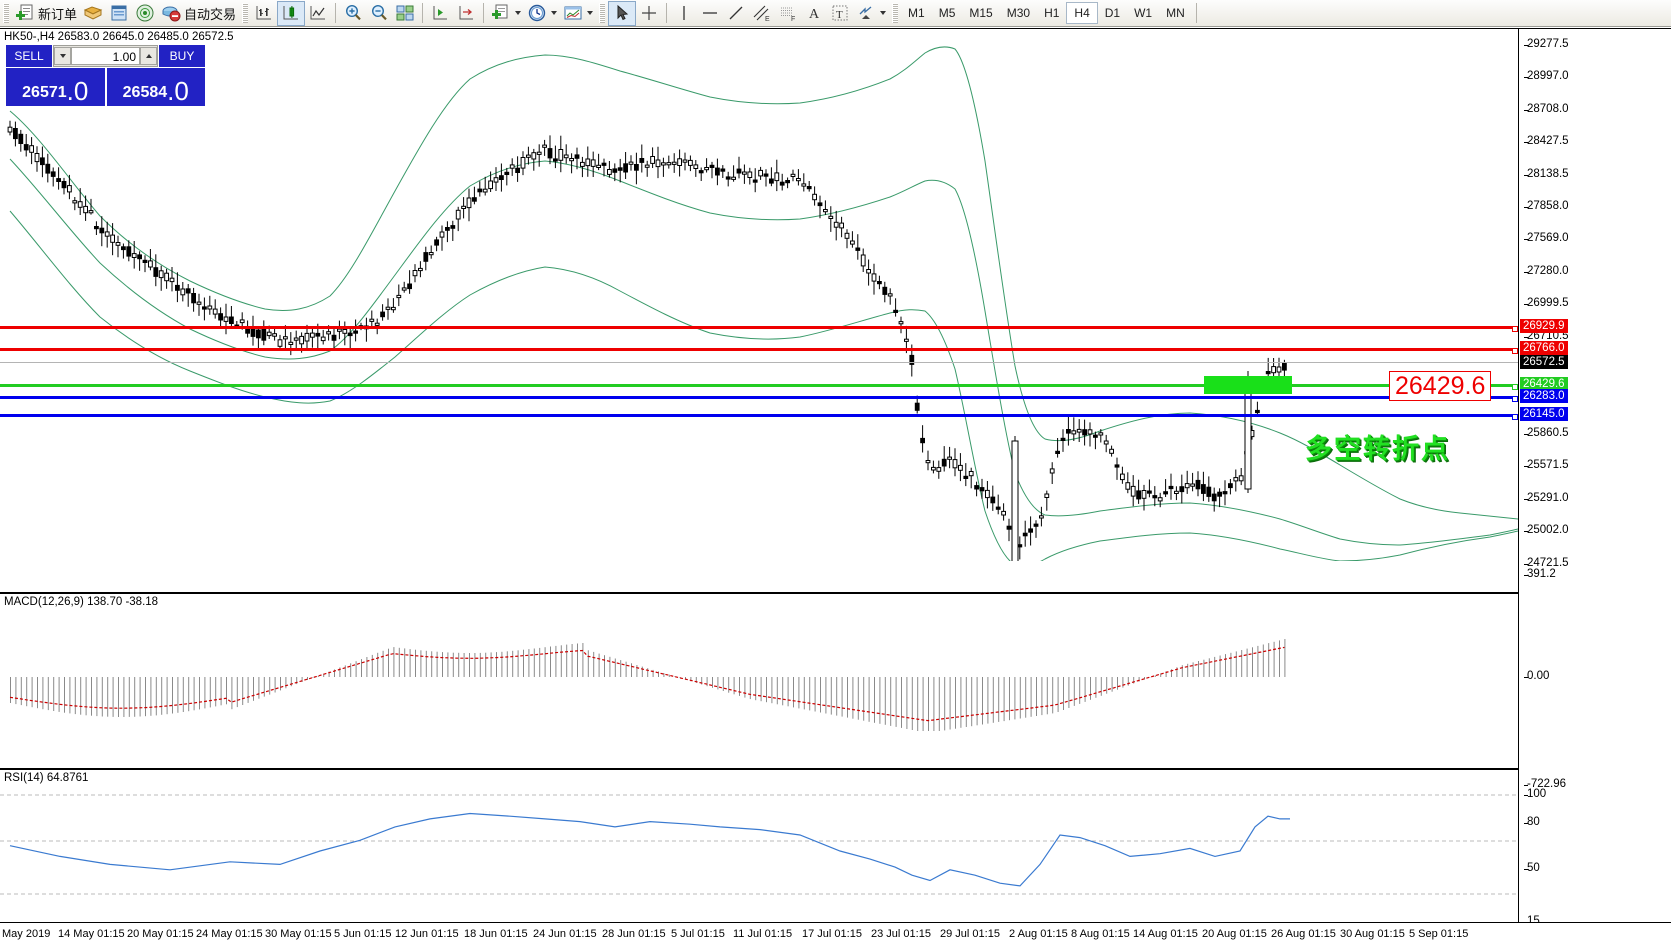 The width and height of the screenshot is (1671, 950). I want to click on toolbar-grip, so click(6, 13).